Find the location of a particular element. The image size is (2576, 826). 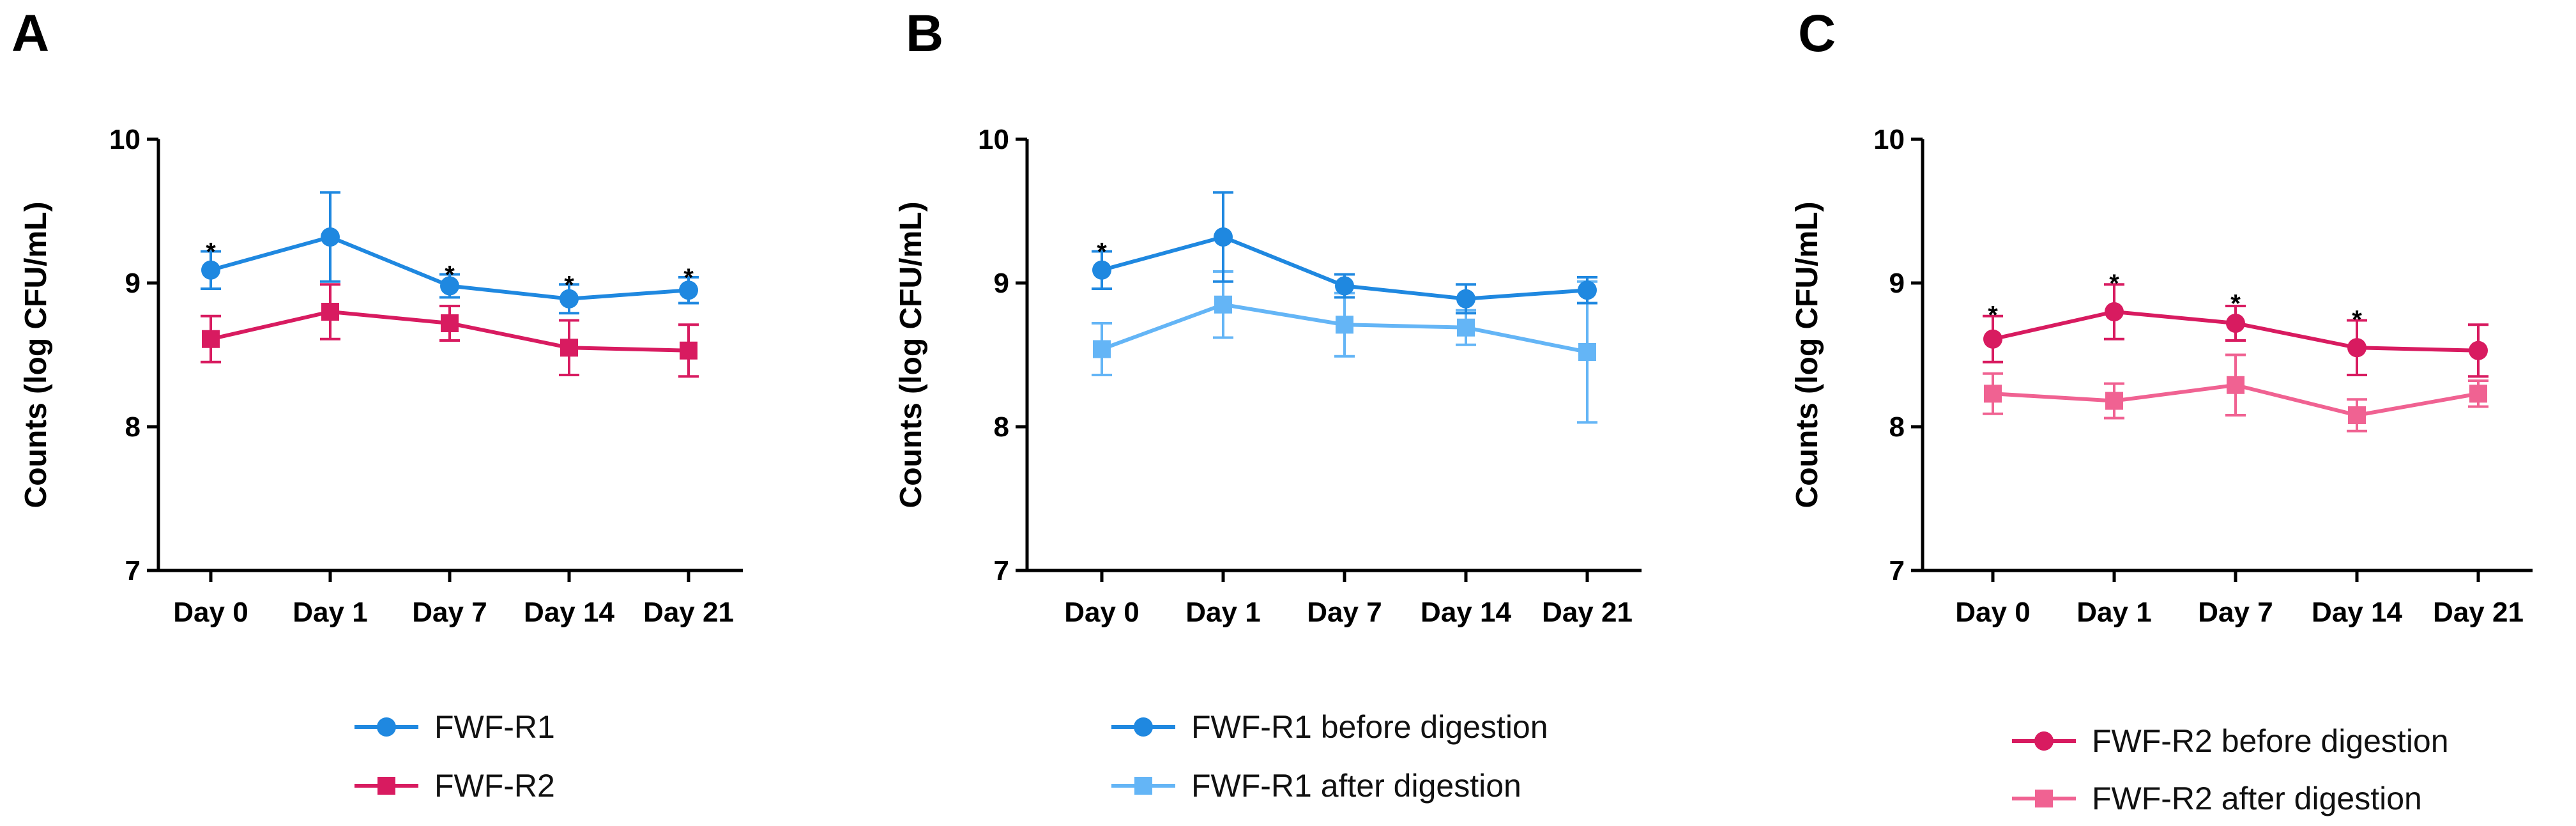

panel-label: C is located at coordinates (1817, 33).